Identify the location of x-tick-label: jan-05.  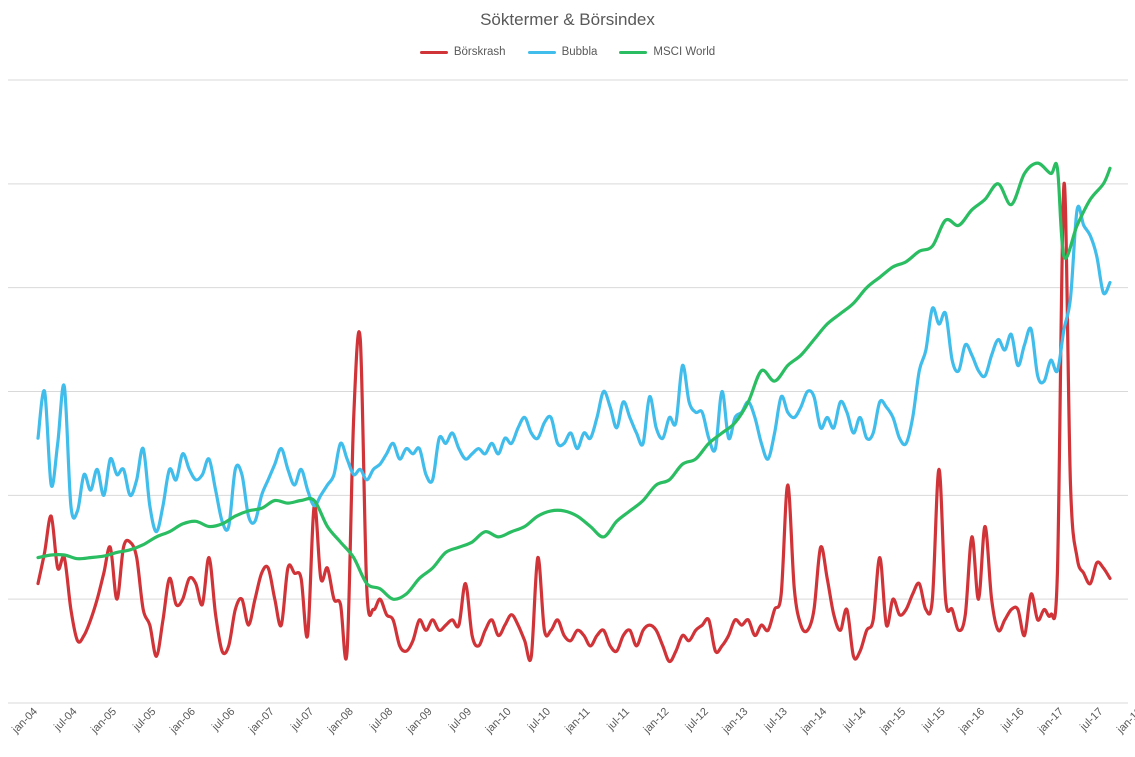
(103, 721).